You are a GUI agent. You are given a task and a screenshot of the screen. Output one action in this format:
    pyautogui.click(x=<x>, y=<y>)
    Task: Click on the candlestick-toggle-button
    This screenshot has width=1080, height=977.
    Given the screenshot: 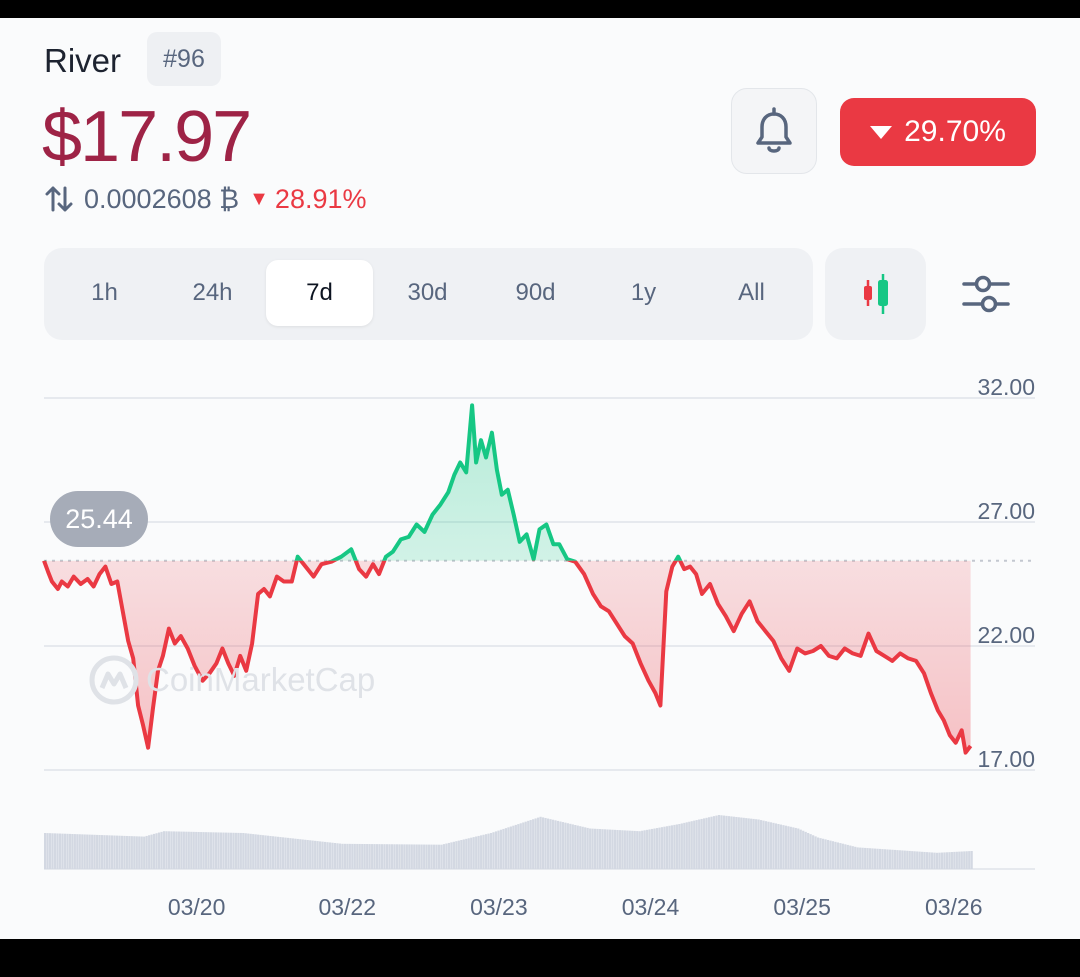 What is the action you would take?
    pyautogui.click(x=875, y=294)
    